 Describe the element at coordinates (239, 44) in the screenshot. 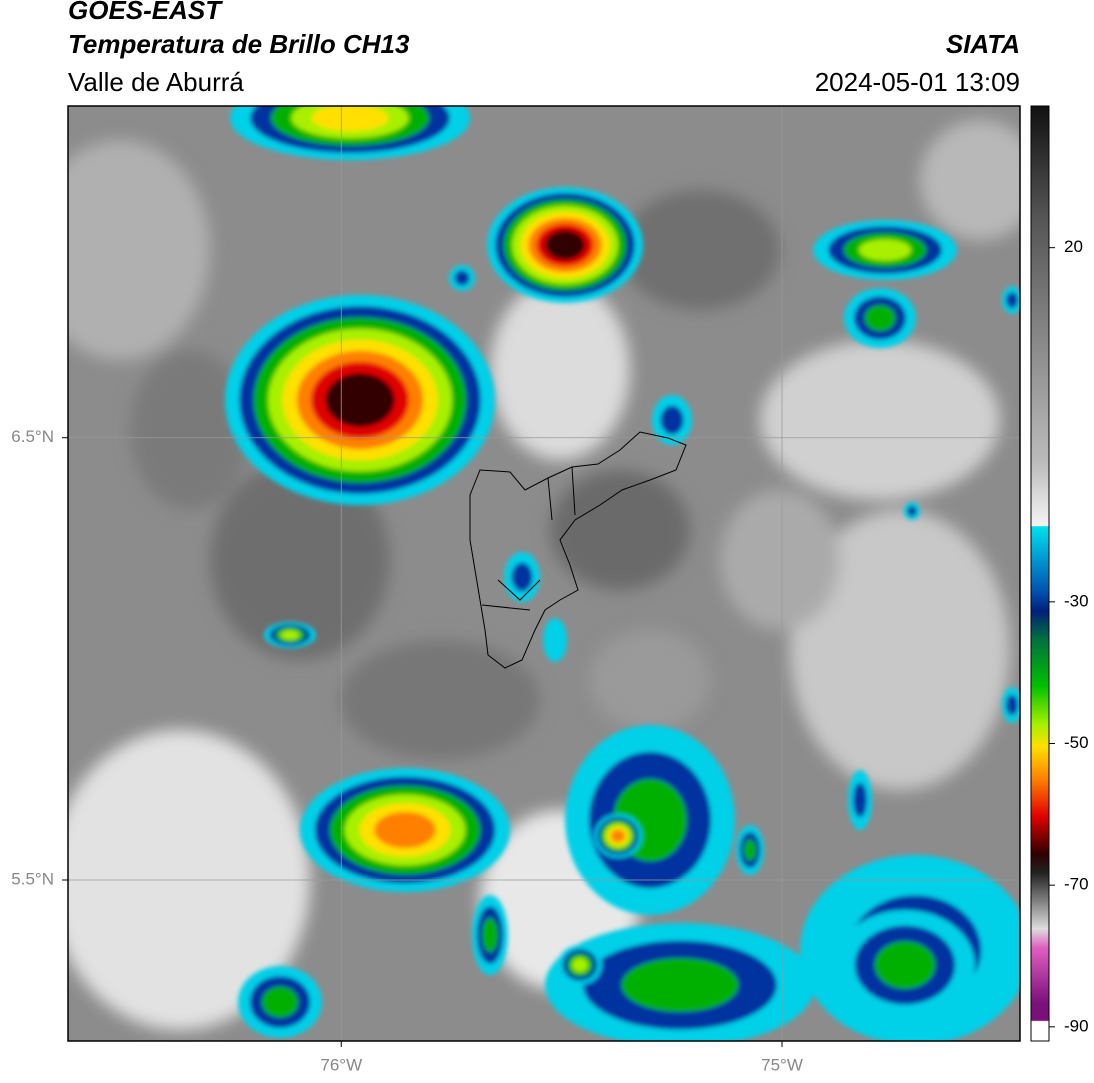

I see `subtitle: Temperatura de Brillo CH13` at that location.